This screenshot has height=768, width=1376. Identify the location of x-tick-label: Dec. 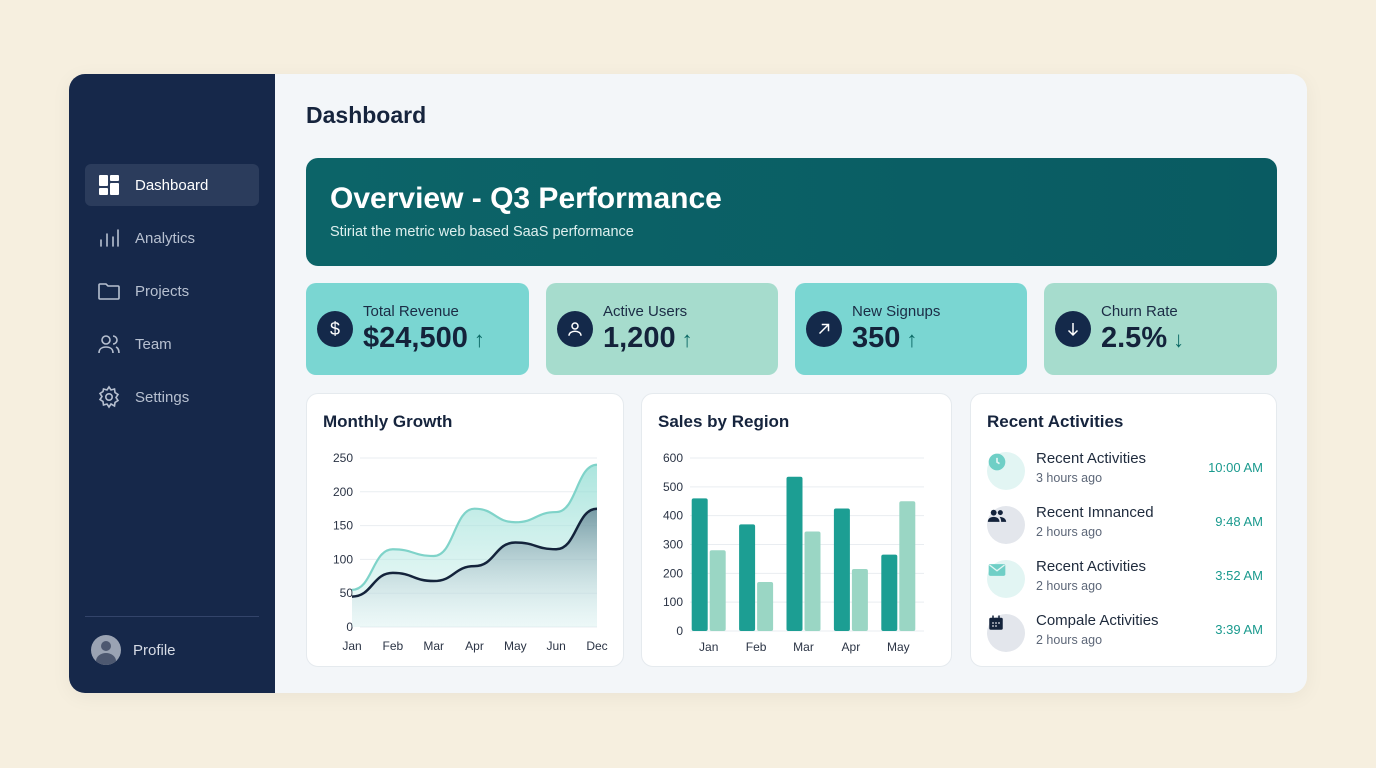
(596, 646).